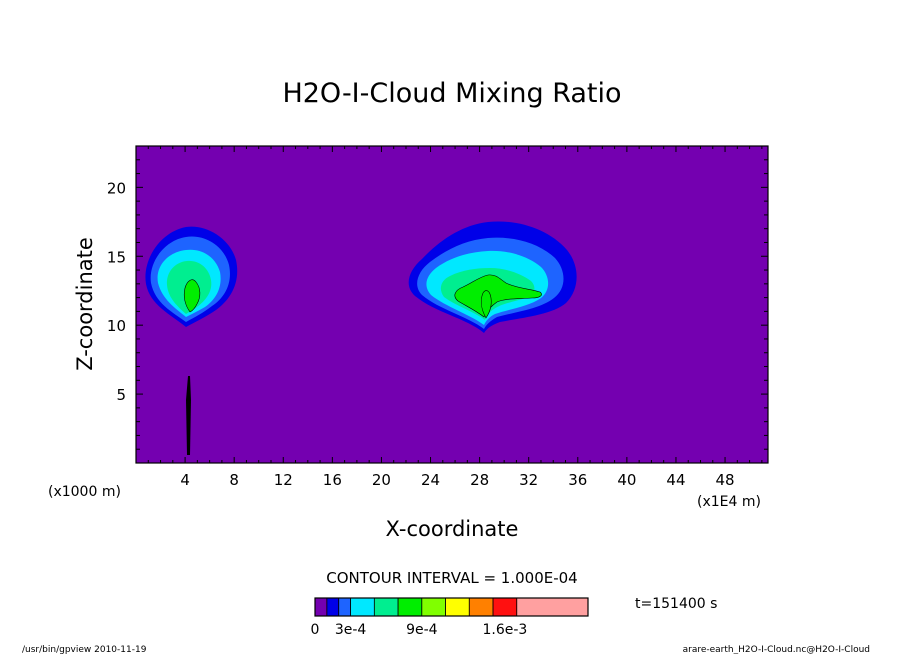  Describe the element at coordinates (185, 480) in the screenshot. I see `x-tick-label: 4` at that location.